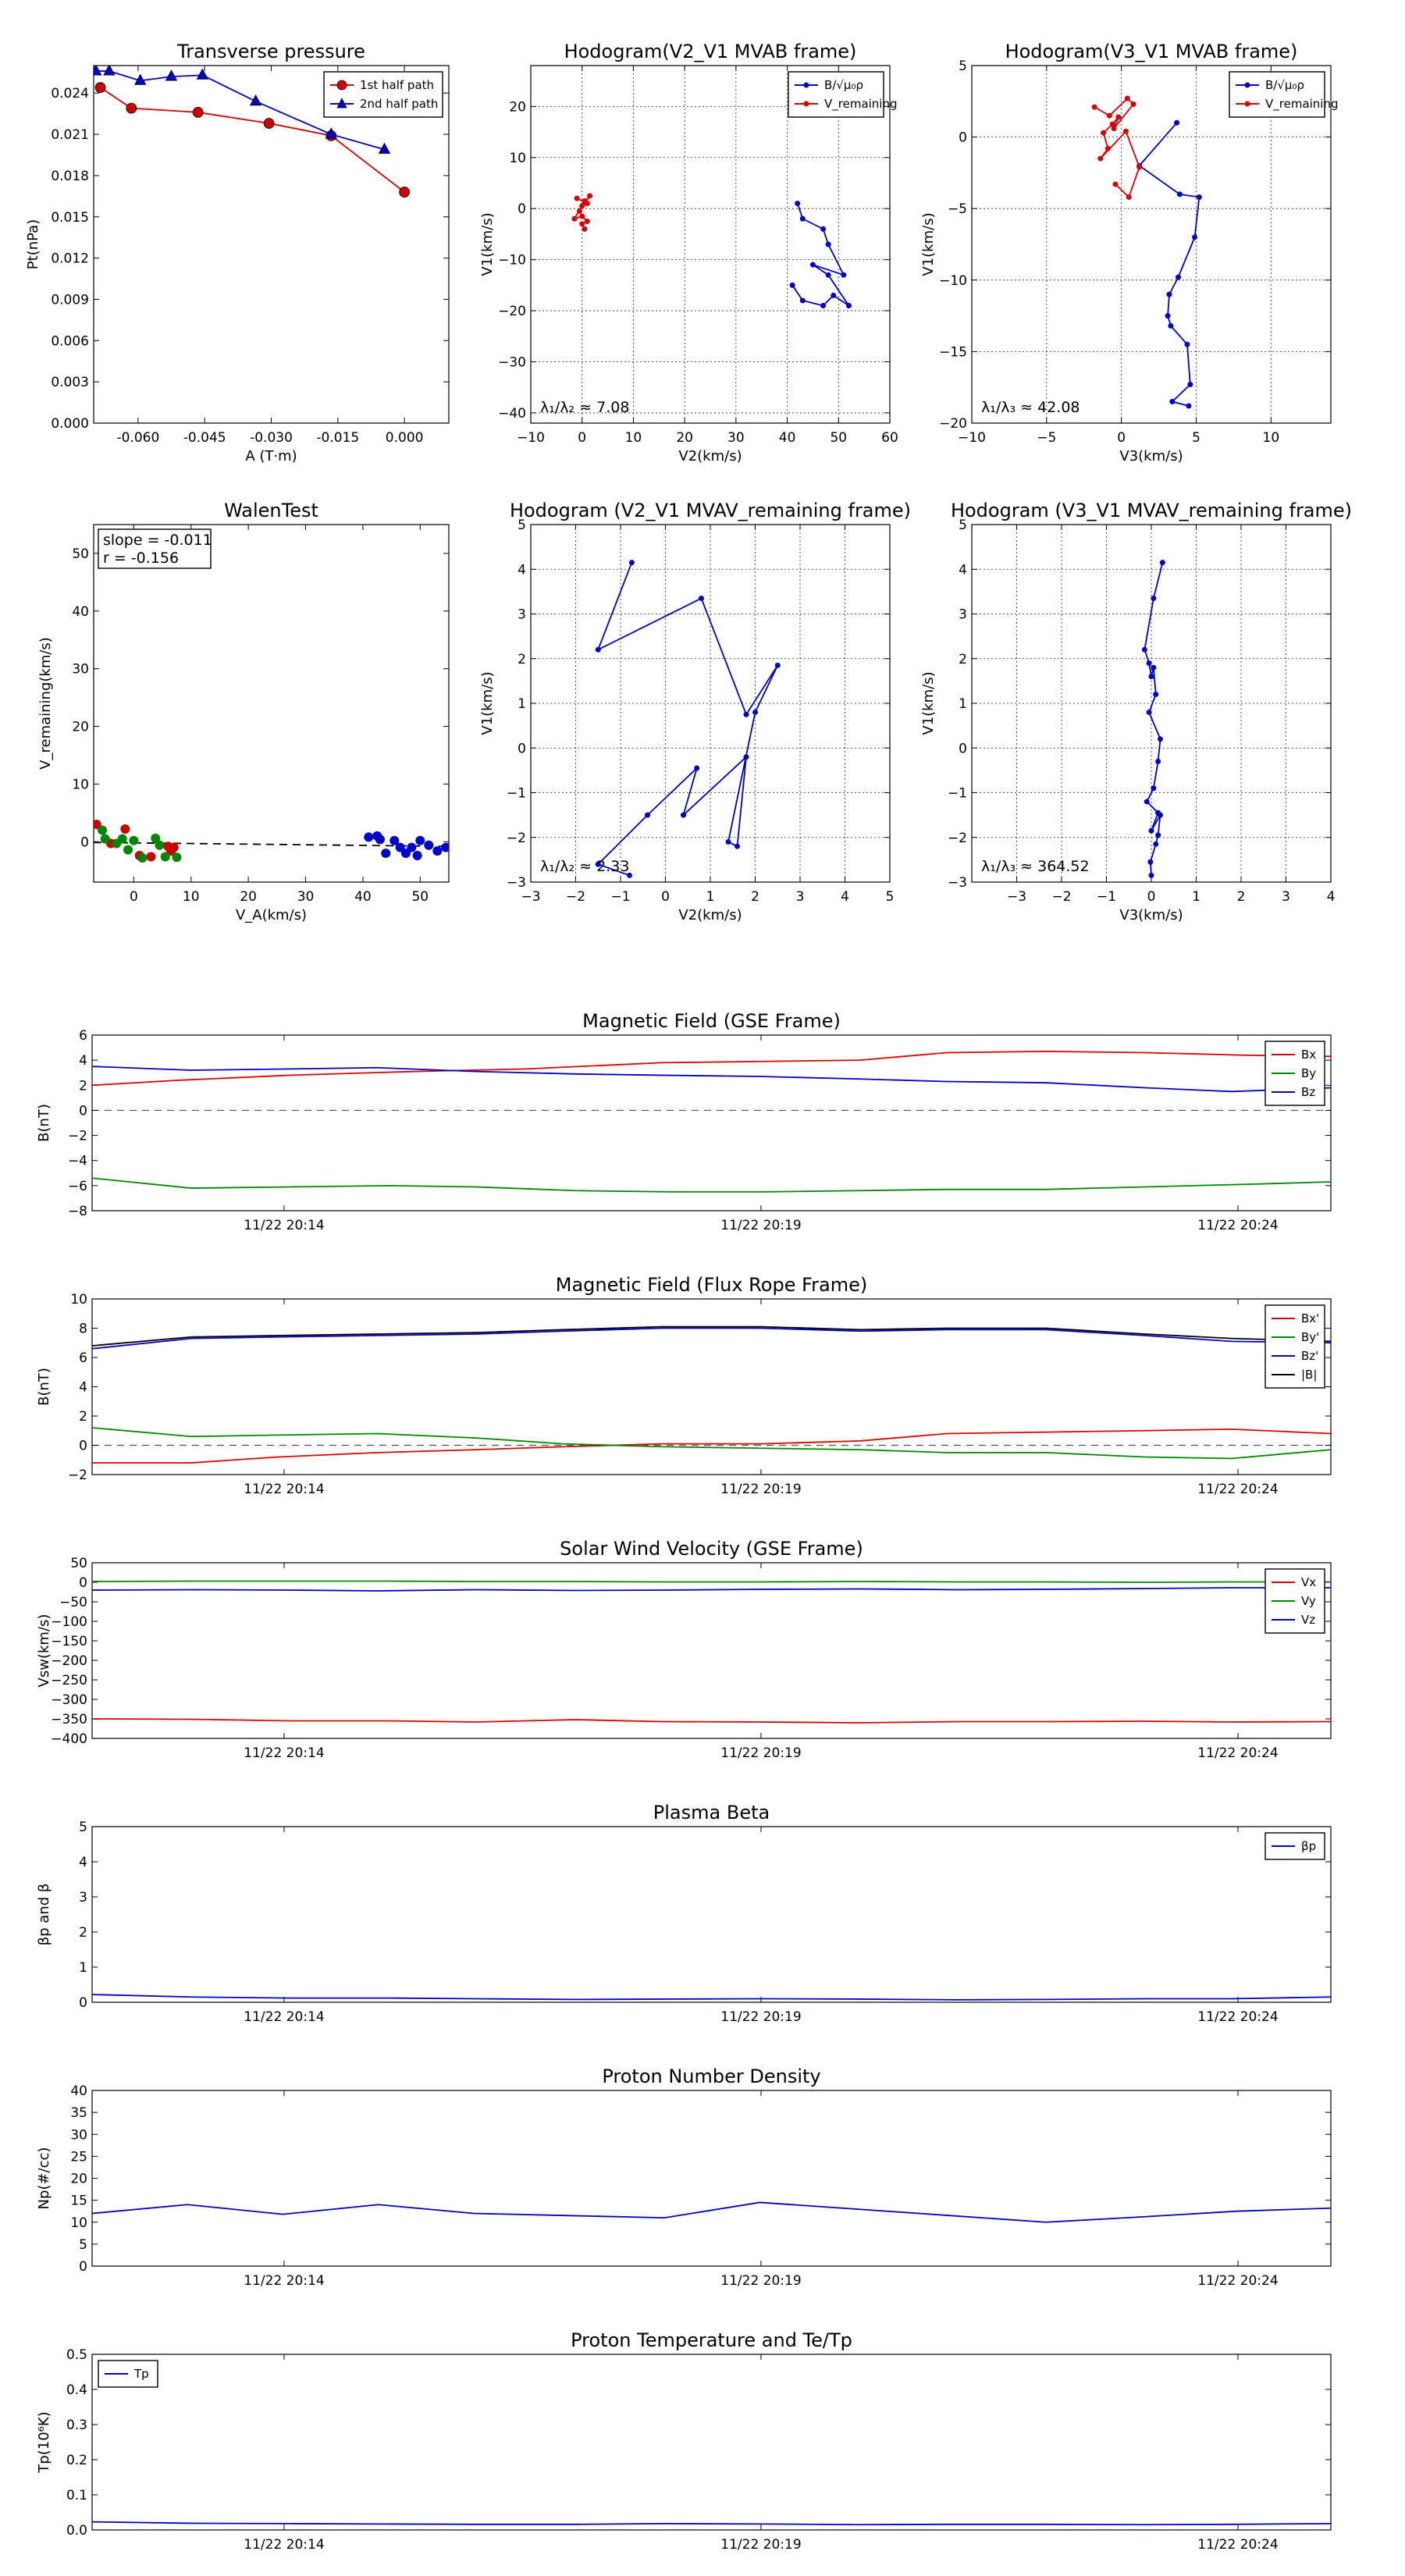 Image resolution: width=1405 pixels, height=2576 pixels. What do you see at coordinates (1308, 1846) in the screenshot?
I see `legend-label: βp` at bounding box center [1308, 1846].